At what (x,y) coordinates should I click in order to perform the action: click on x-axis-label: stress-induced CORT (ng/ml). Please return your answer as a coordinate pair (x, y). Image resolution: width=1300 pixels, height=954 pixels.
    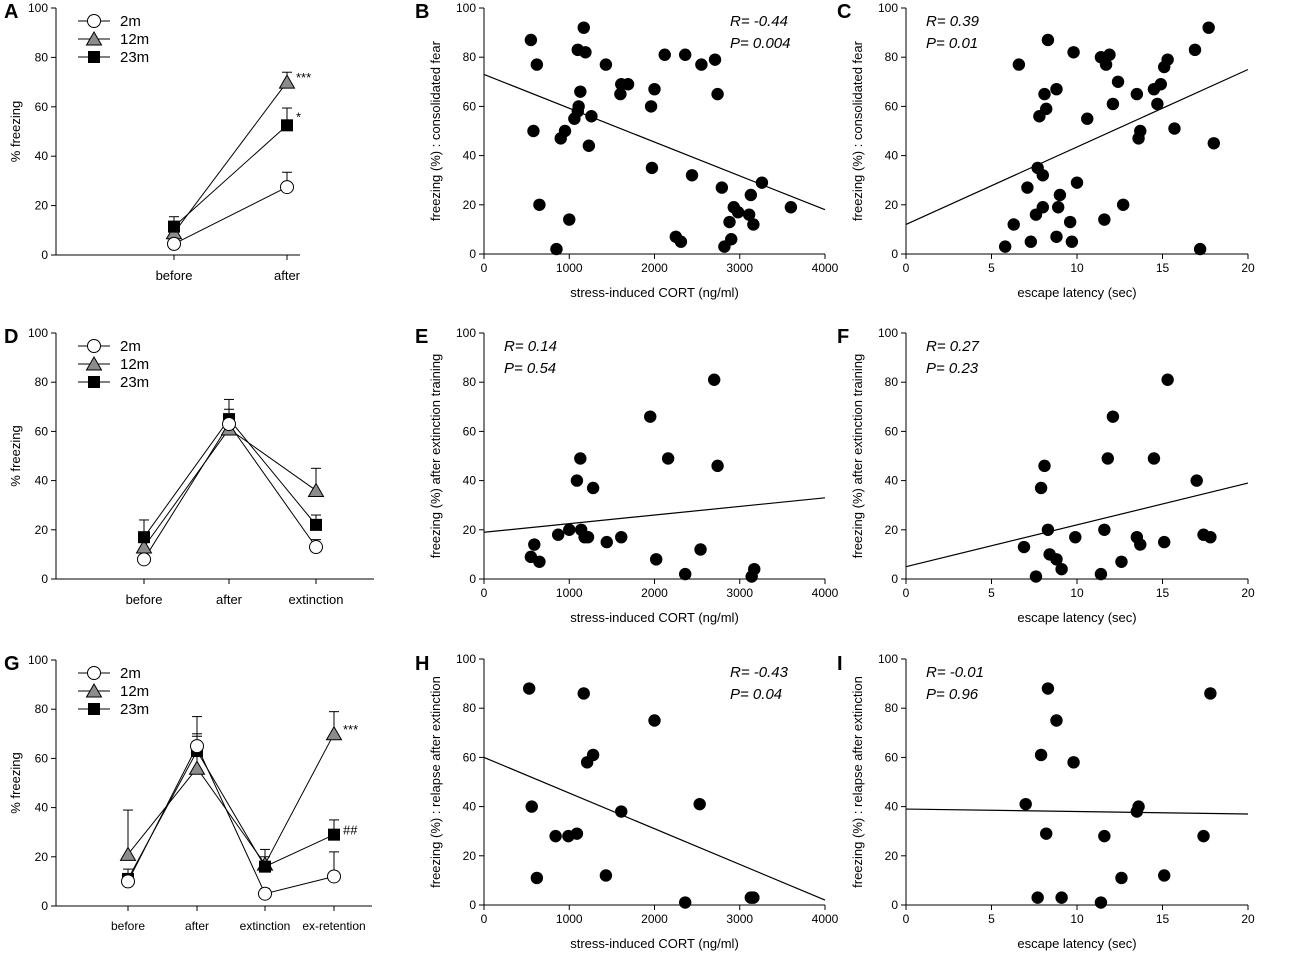
    Looking at the image, I should click on (654, 617).